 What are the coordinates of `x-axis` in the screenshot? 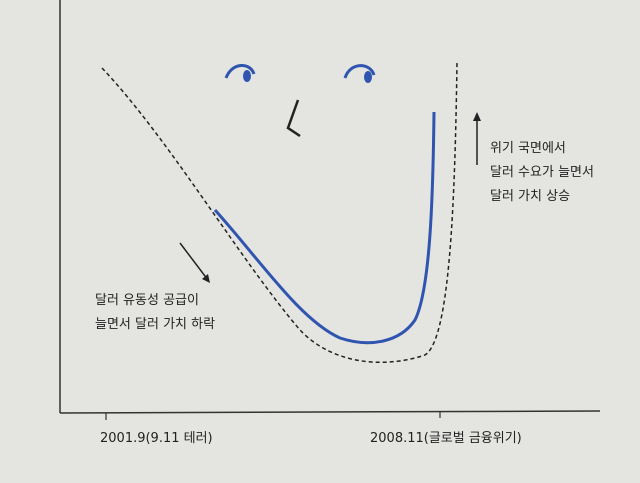 It's located at (330, 412).